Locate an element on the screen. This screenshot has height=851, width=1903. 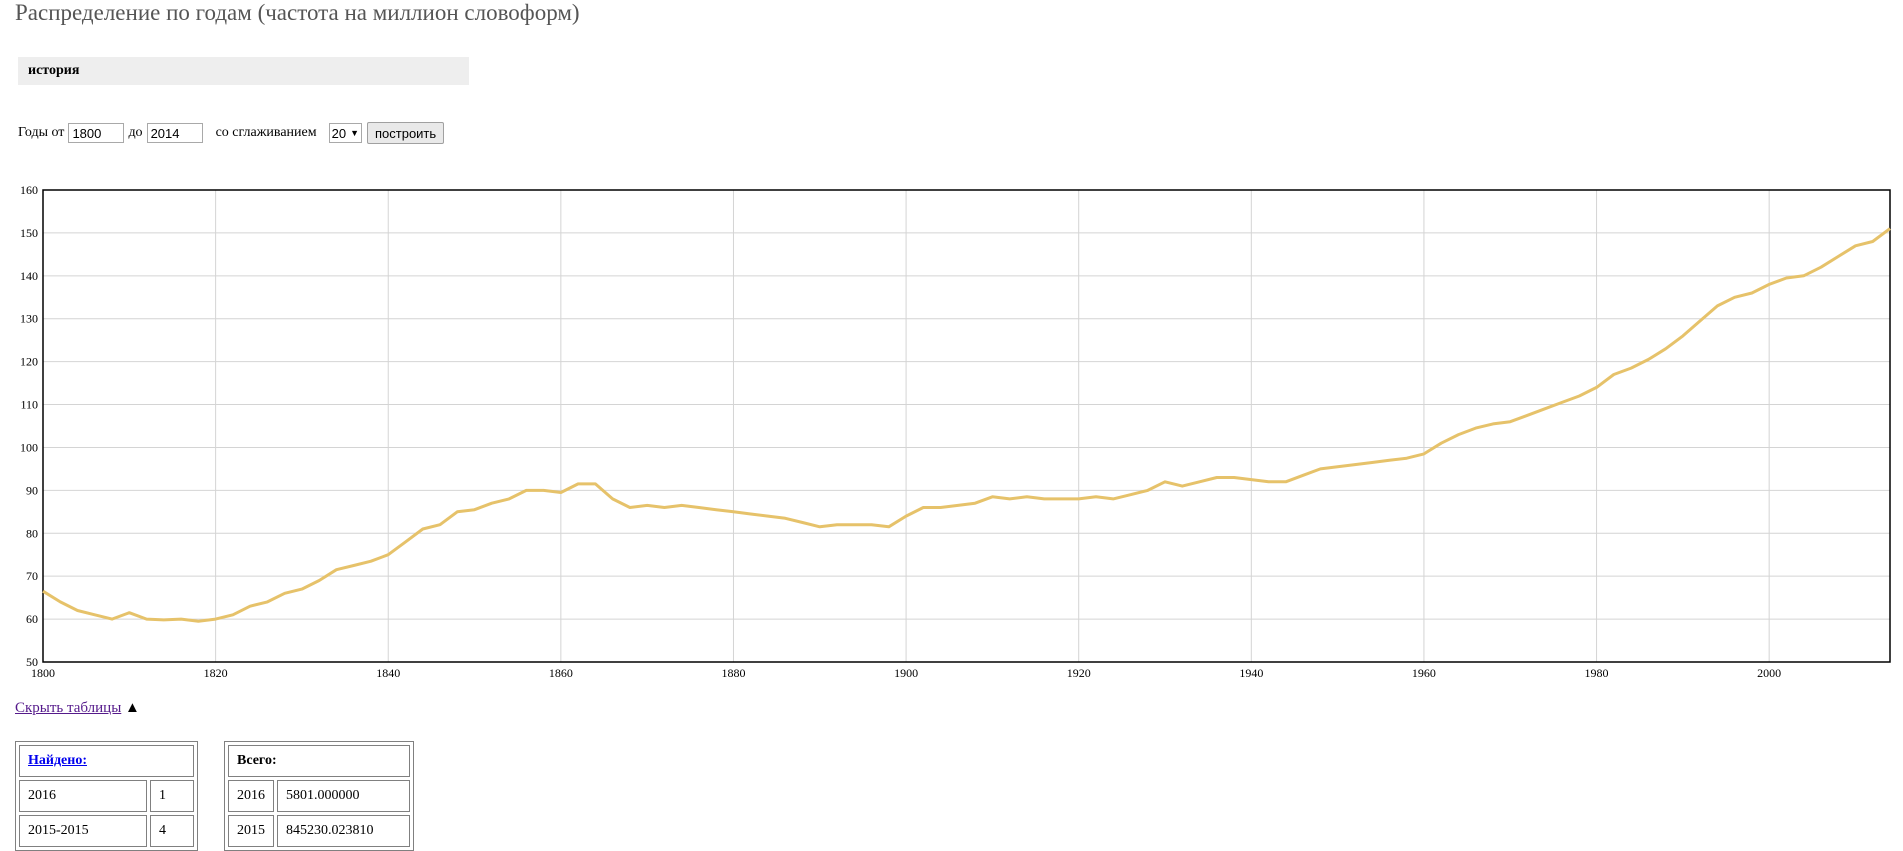
toggle-tables: Скрыть таблицы ▲ is located at coordinates (77, 708).